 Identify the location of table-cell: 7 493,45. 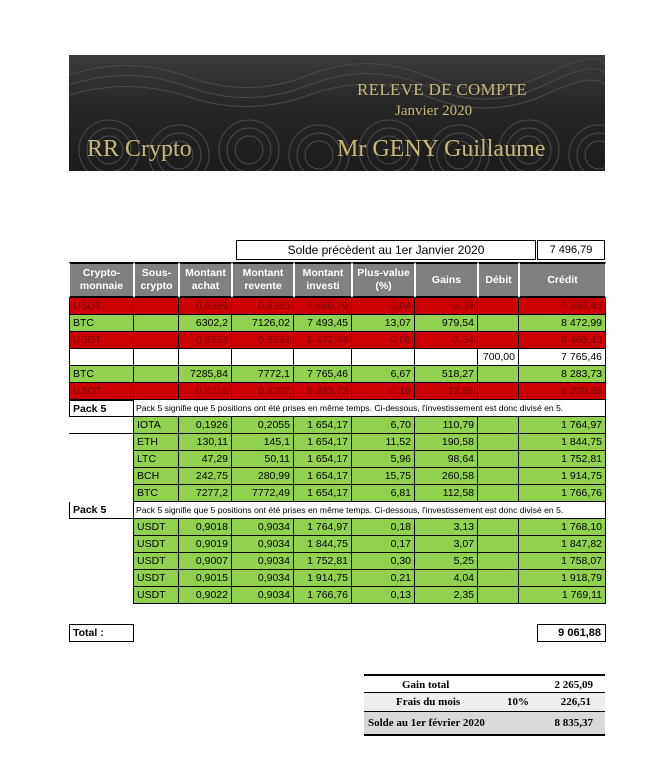
(562, 306).